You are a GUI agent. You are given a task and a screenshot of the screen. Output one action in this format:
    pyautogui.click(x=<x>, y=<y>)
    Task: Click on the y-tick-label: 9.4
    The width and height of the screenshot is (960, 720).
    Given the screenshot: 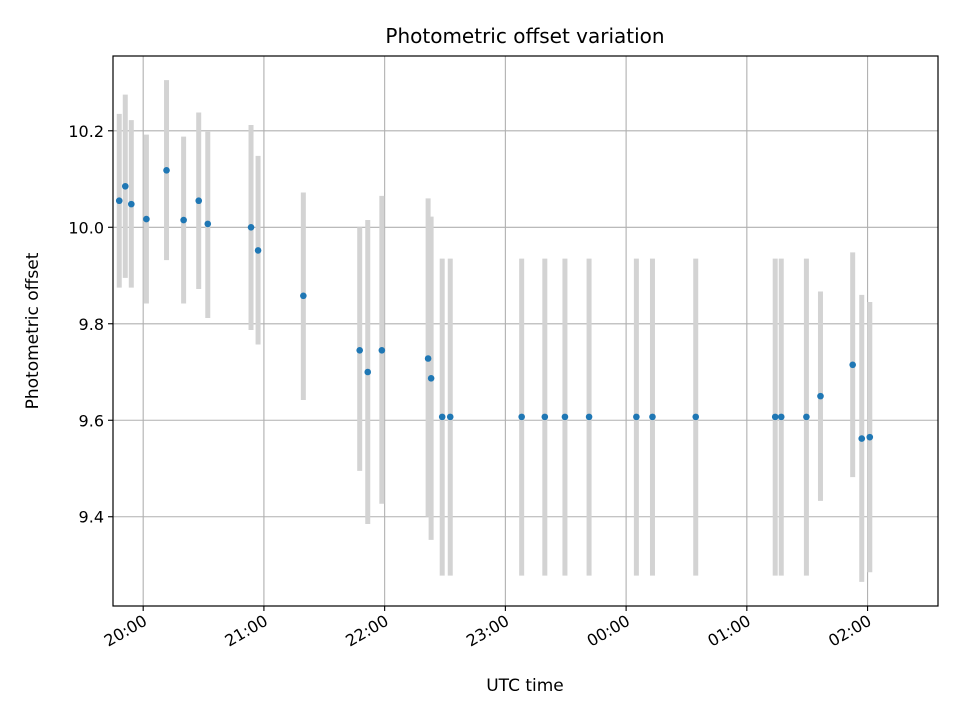 What is the action you would take?
    pyautogui.click(x=91, y=517)
    